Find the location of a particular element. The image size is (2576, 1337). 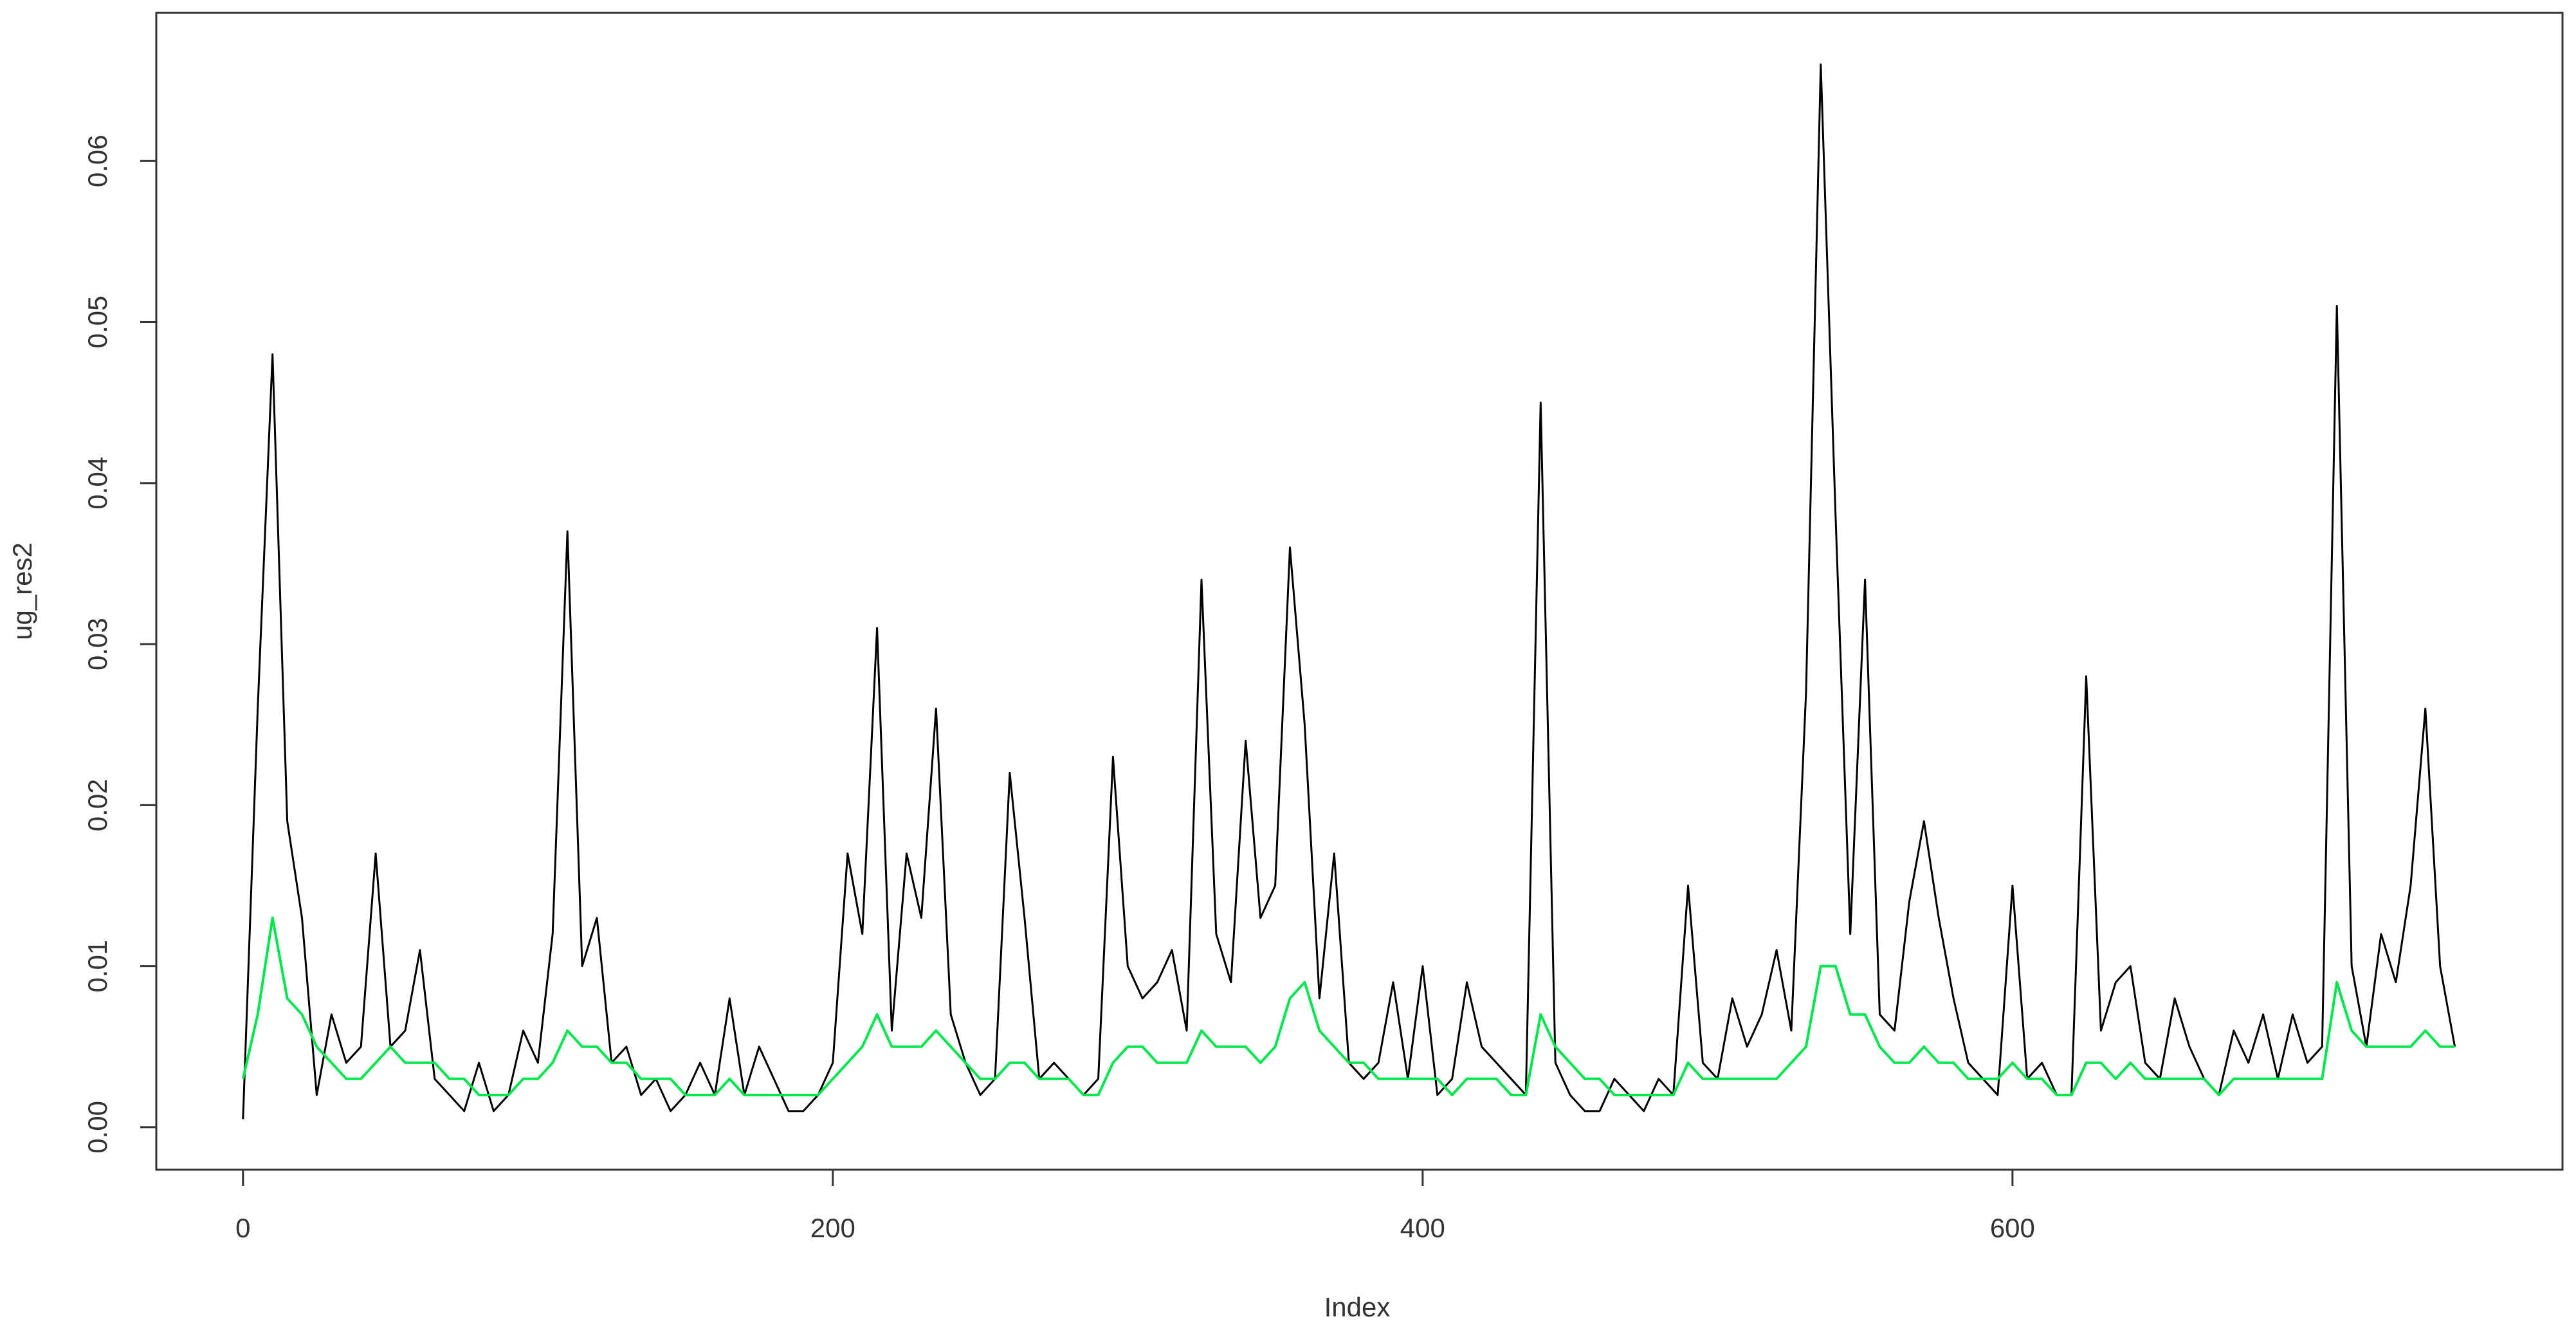

y-tick-label: 0.00 is located at coordinates (97, 1127).